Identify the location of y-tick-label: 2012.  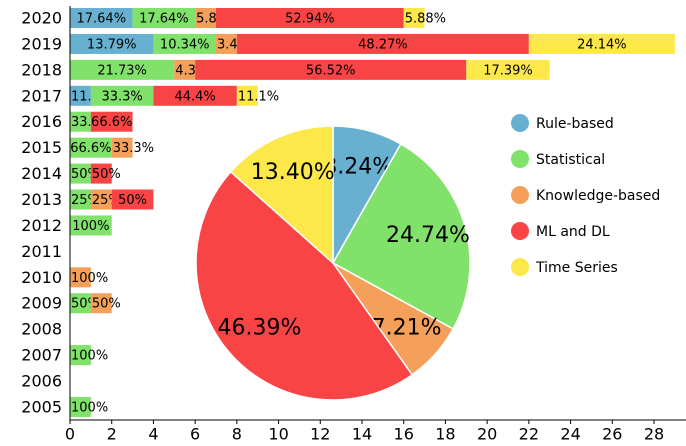
(41, 225).